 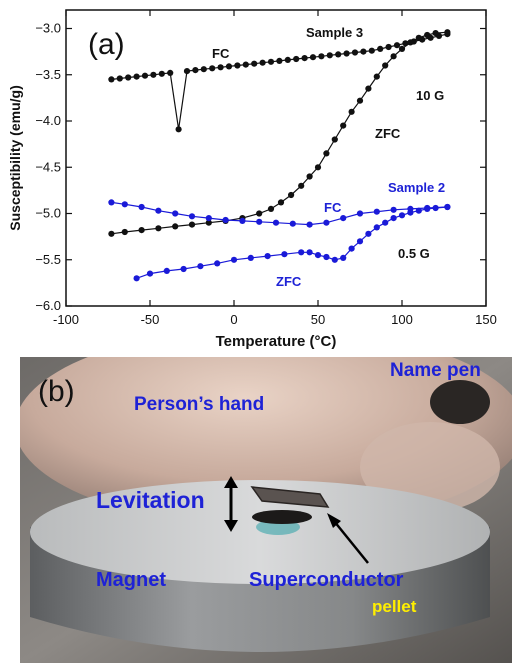 I want to click on superconductor-pointer-head, so click(x=334, y=520).